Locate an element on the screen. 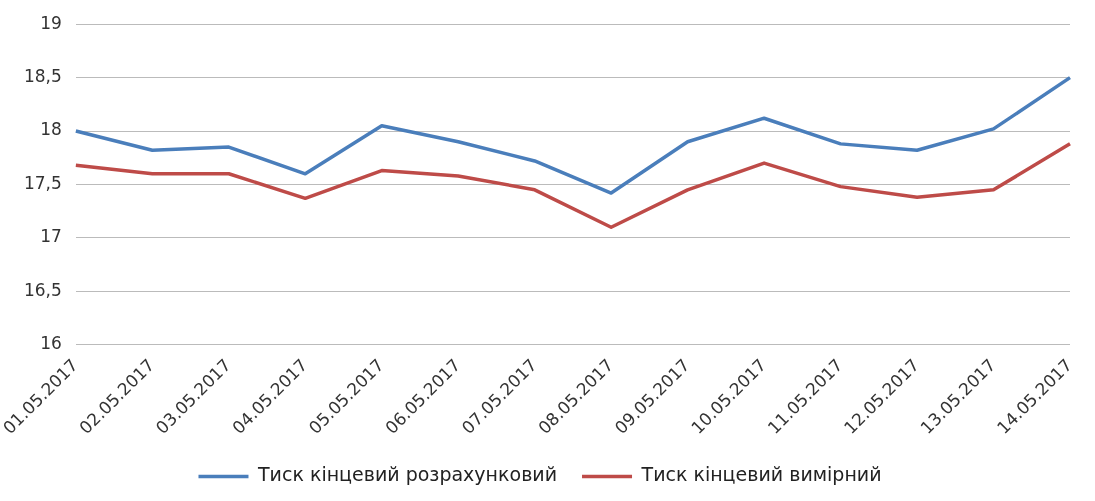  y-tick-label: 17,5 is located at coordinates (42, 182).